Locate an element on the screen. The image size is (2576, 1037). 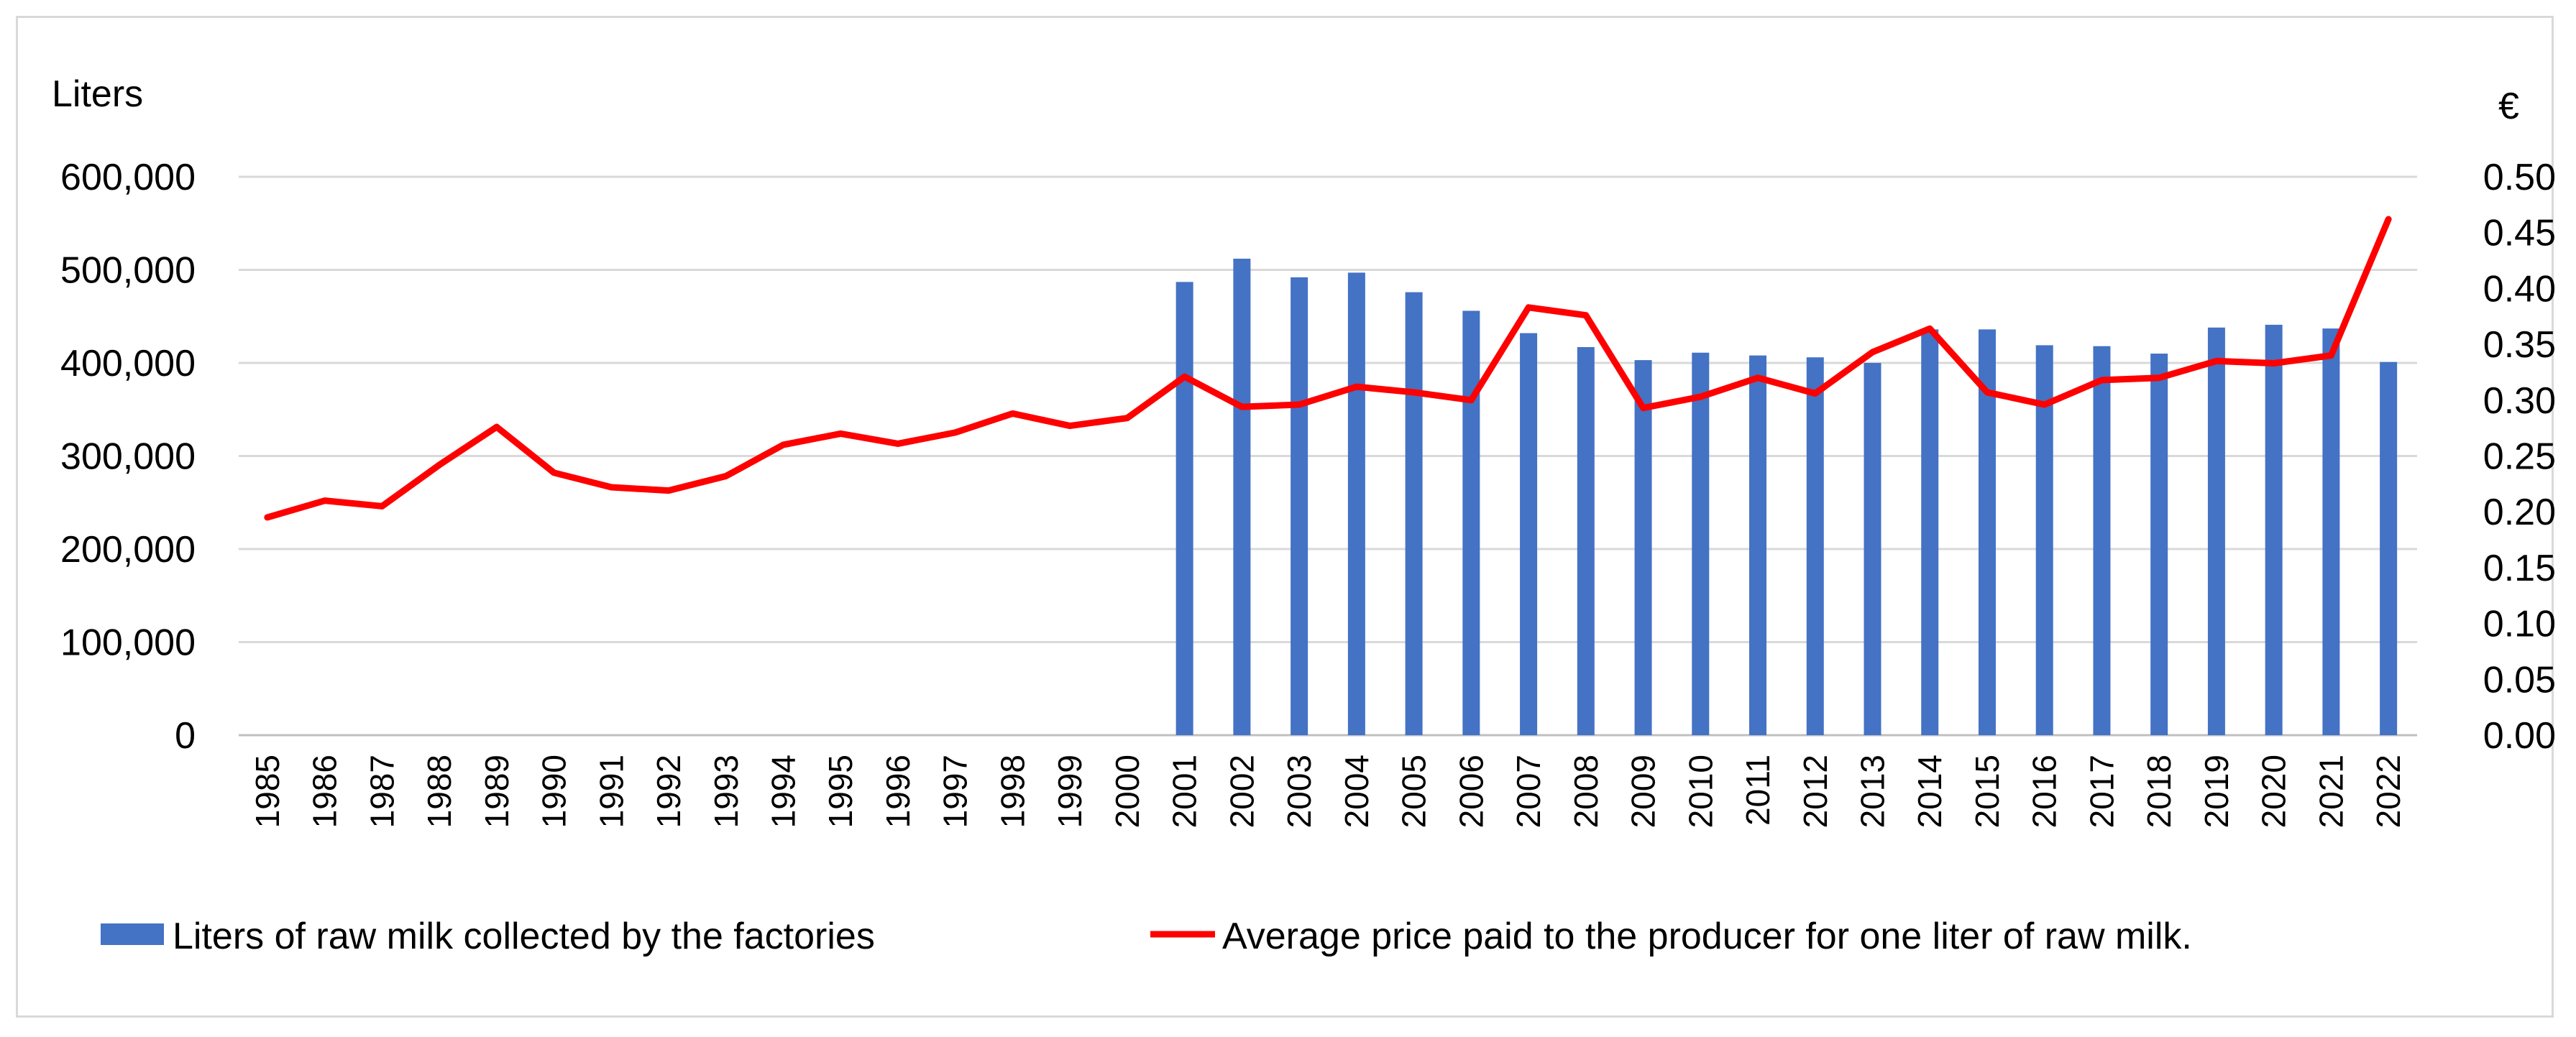
x-tick-label: 1992 is located at coordinates (668, 791).